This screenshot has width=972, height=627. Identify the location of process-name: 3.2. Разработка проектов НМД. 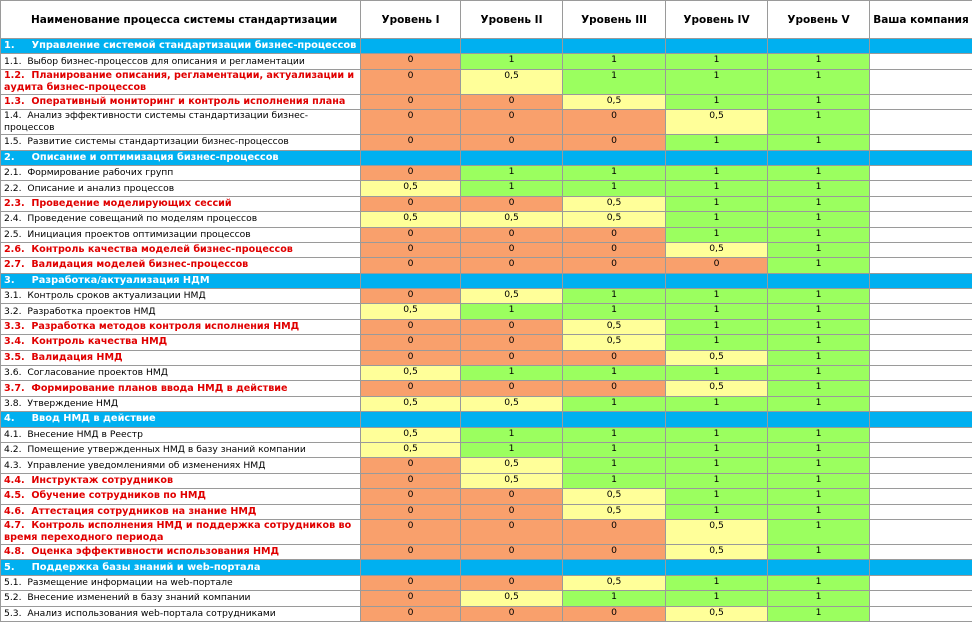
(180, 311).